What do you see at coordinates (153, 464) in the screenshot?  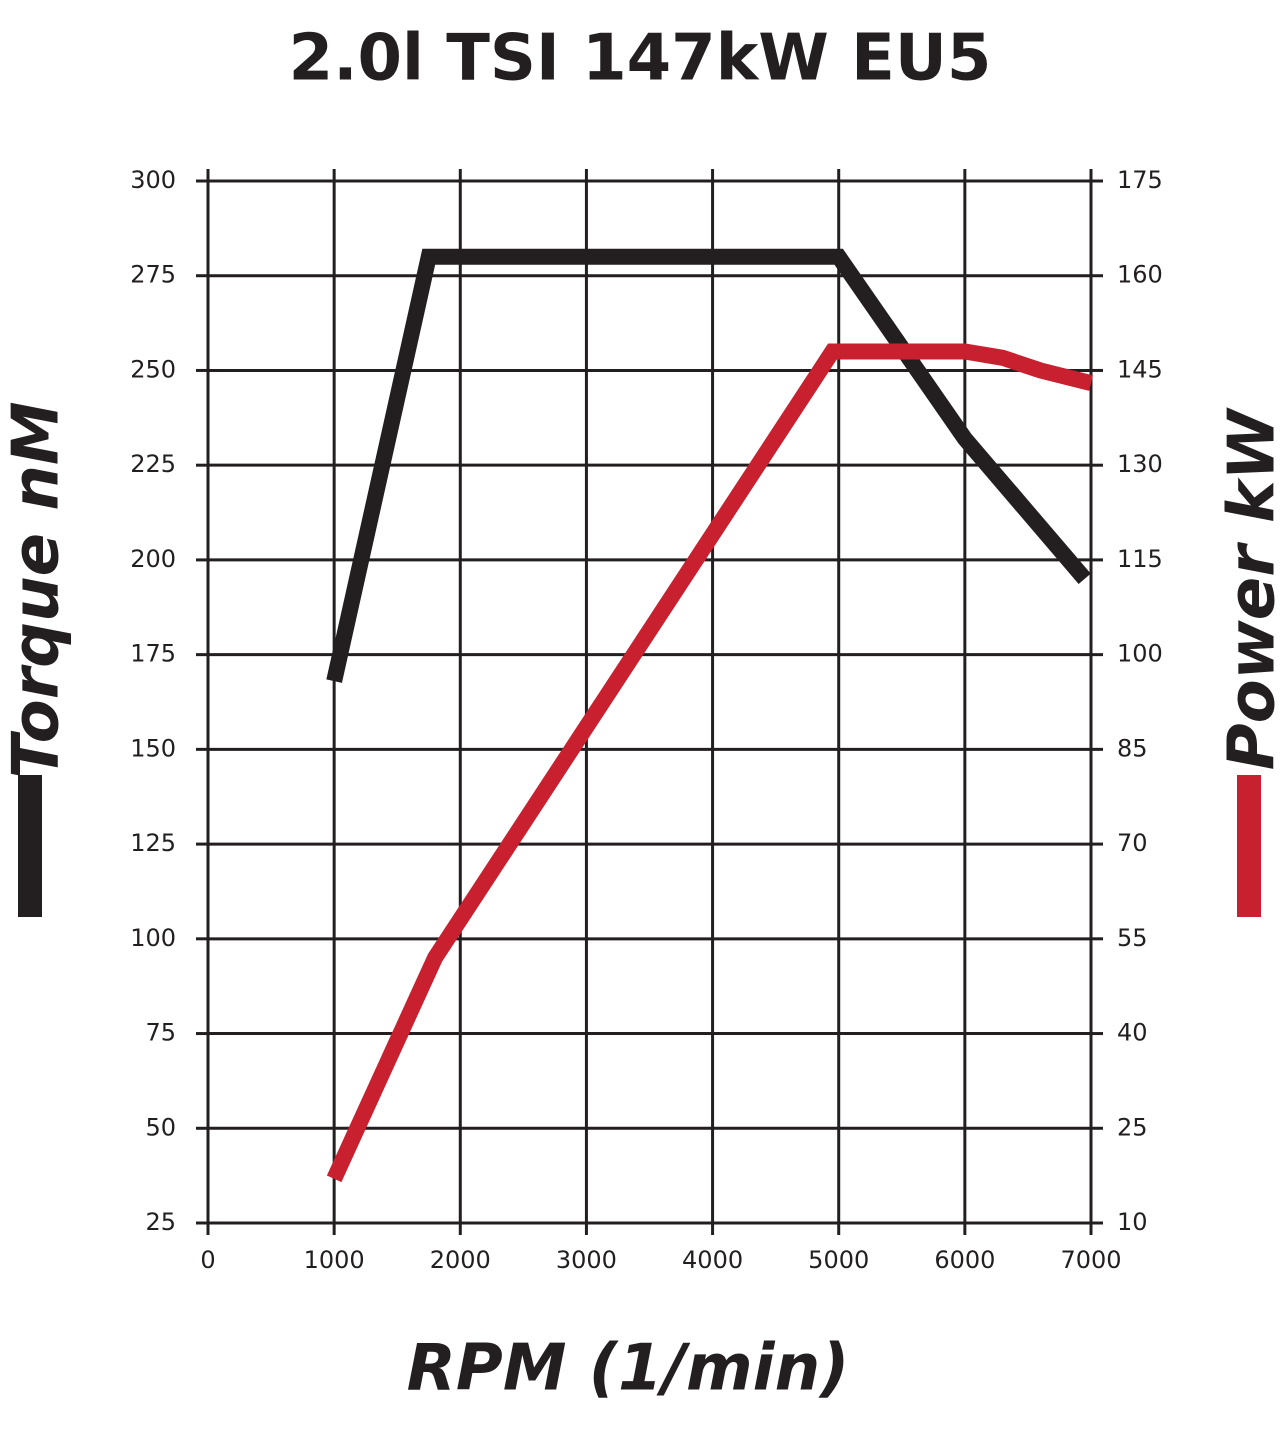 I see `y-tick-label: 225` at bounding box center [153, 464].